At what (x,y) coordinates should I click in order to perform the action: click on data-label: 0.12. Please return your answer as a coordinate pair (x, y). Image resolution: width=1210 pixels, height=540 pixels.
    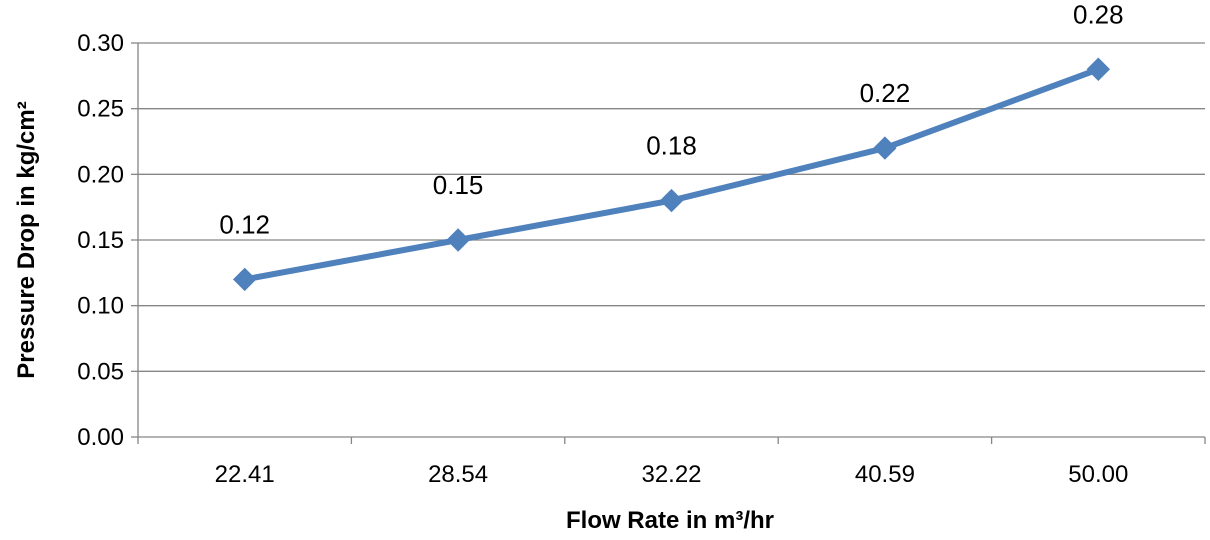
    Looking at the image, I should click on (244, 224).